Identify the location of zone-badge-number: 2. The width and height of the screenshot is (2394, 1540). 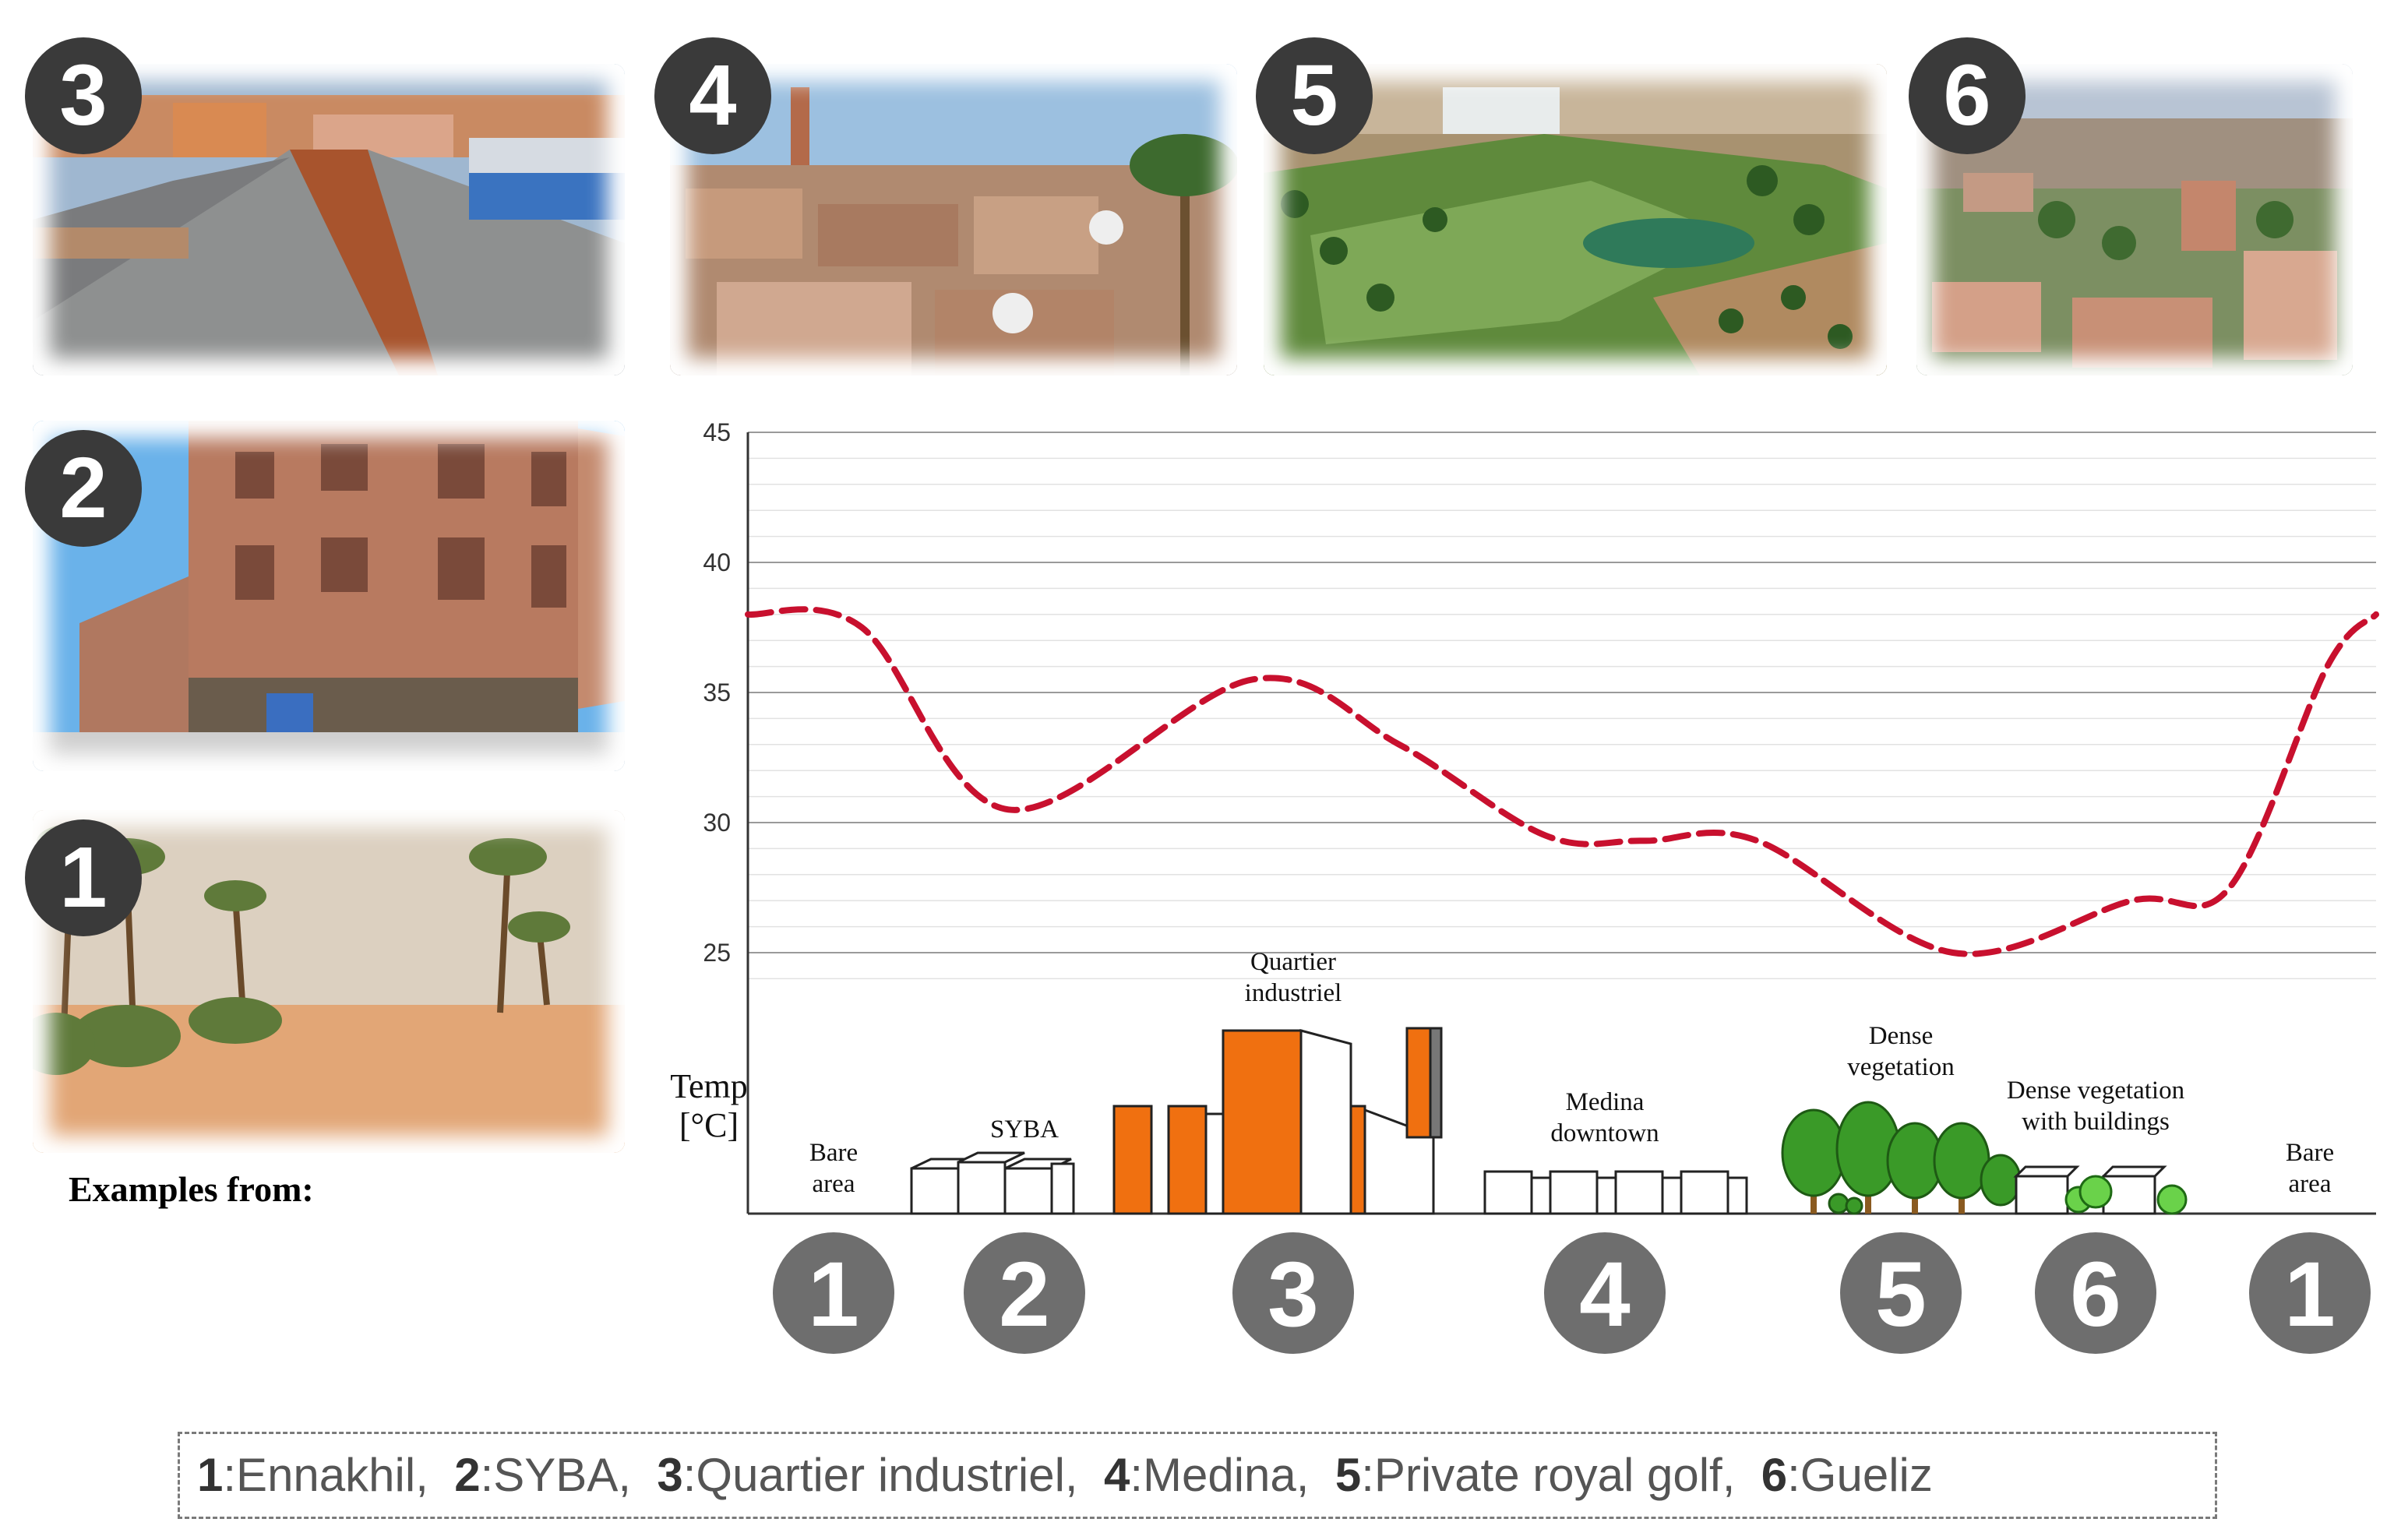
(1024, 1294).